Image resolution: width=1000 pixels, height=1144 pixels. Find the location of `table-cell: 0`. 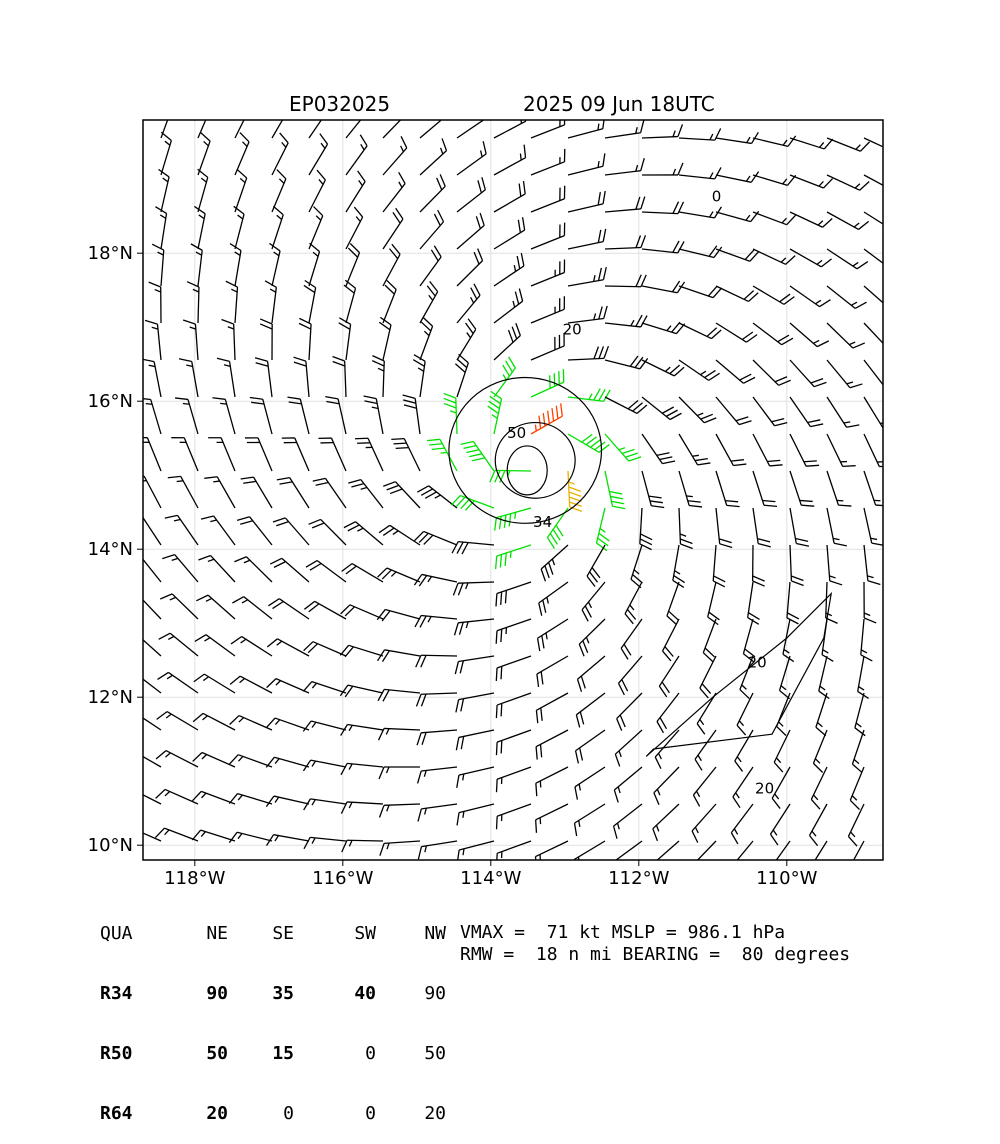

table-cell: 0 is located at coordinates (335, 1114).